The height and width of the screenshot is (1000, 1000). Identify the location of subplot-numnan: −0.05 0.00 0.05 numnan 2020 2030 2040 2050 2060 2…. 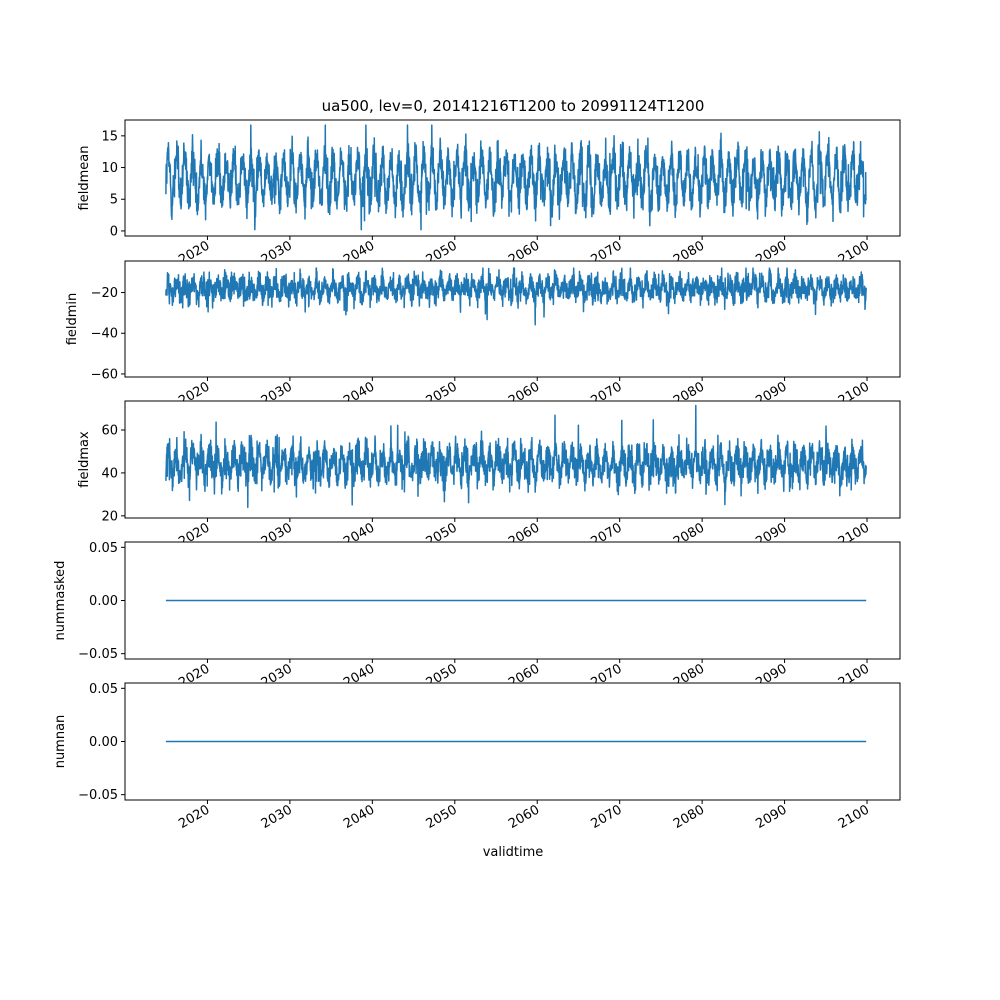
(477, 757).